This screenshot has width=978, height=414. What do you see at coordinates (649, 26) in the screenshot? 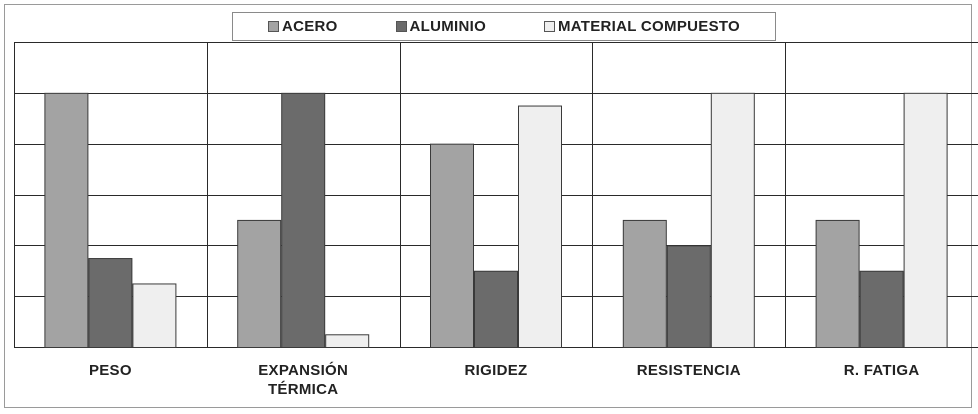
I see `legend-label-material-compuesto: MATERIAL COMPUESTO` at bounding box center [649, 26].